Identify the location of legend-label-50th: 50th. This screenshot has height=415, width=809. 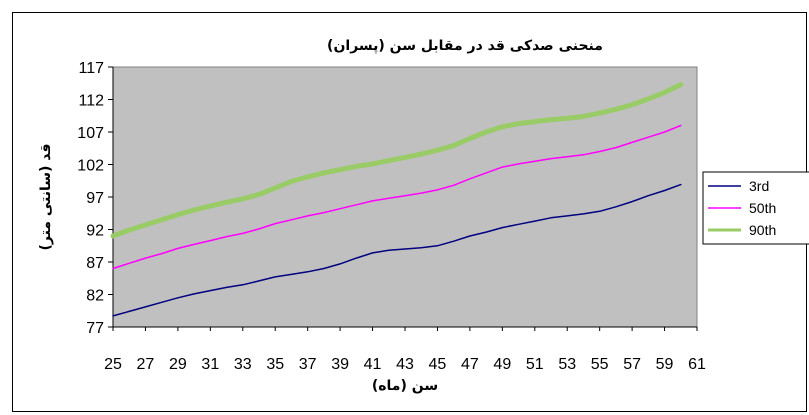
(762, 208).